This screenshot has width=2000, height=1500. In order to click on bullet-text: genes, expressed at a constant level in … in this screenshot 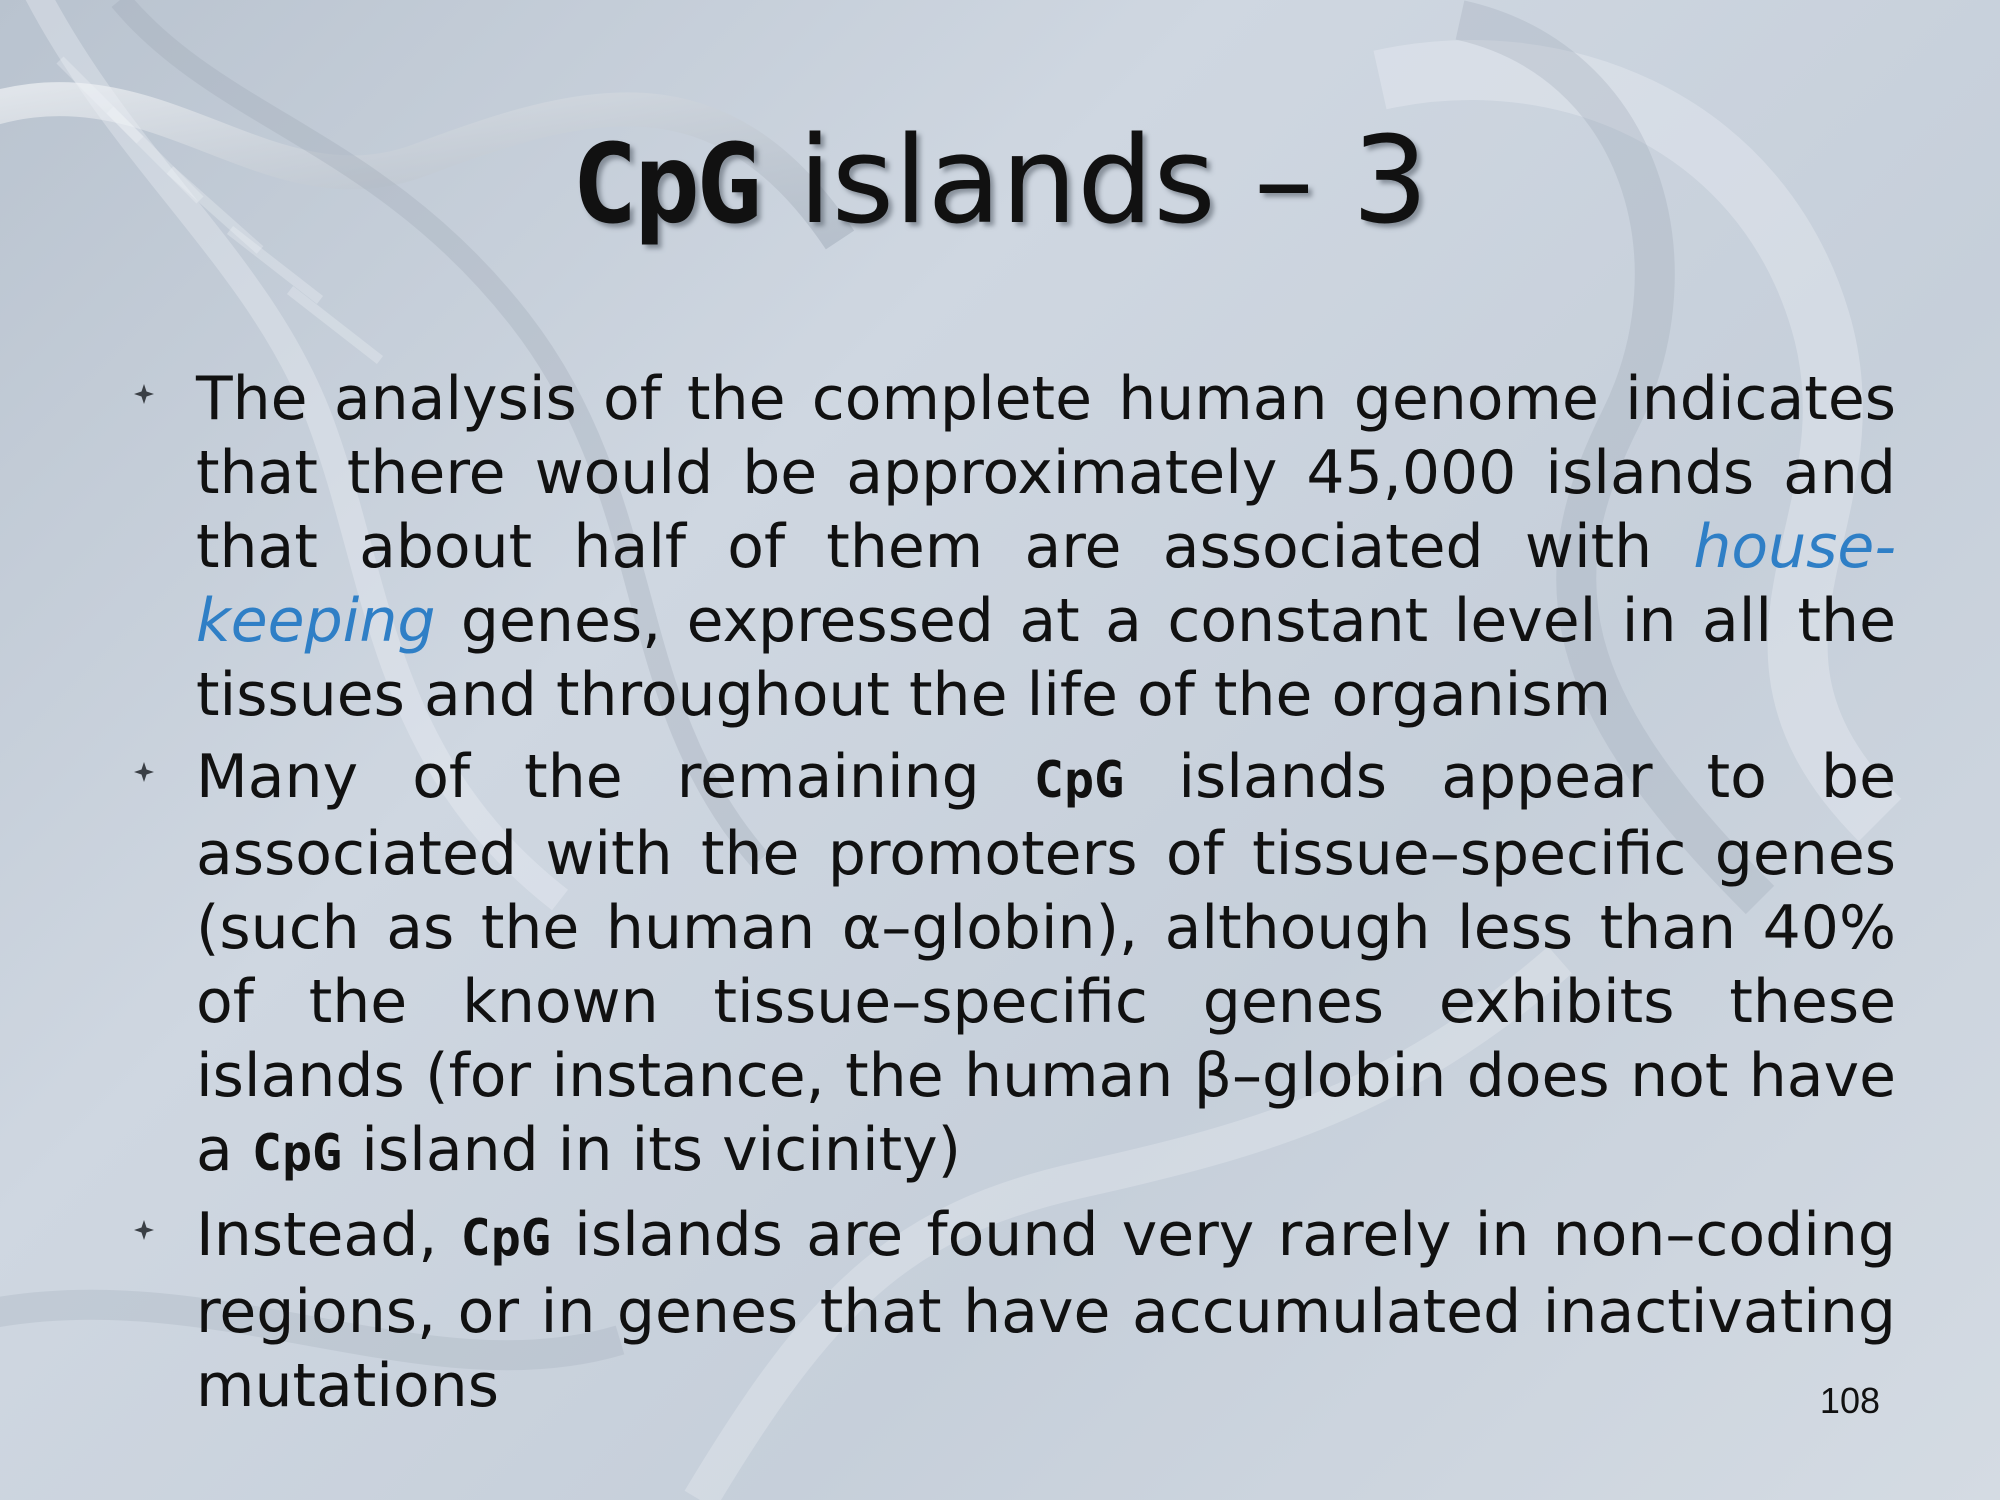, I will do `click(1046, 658)`.